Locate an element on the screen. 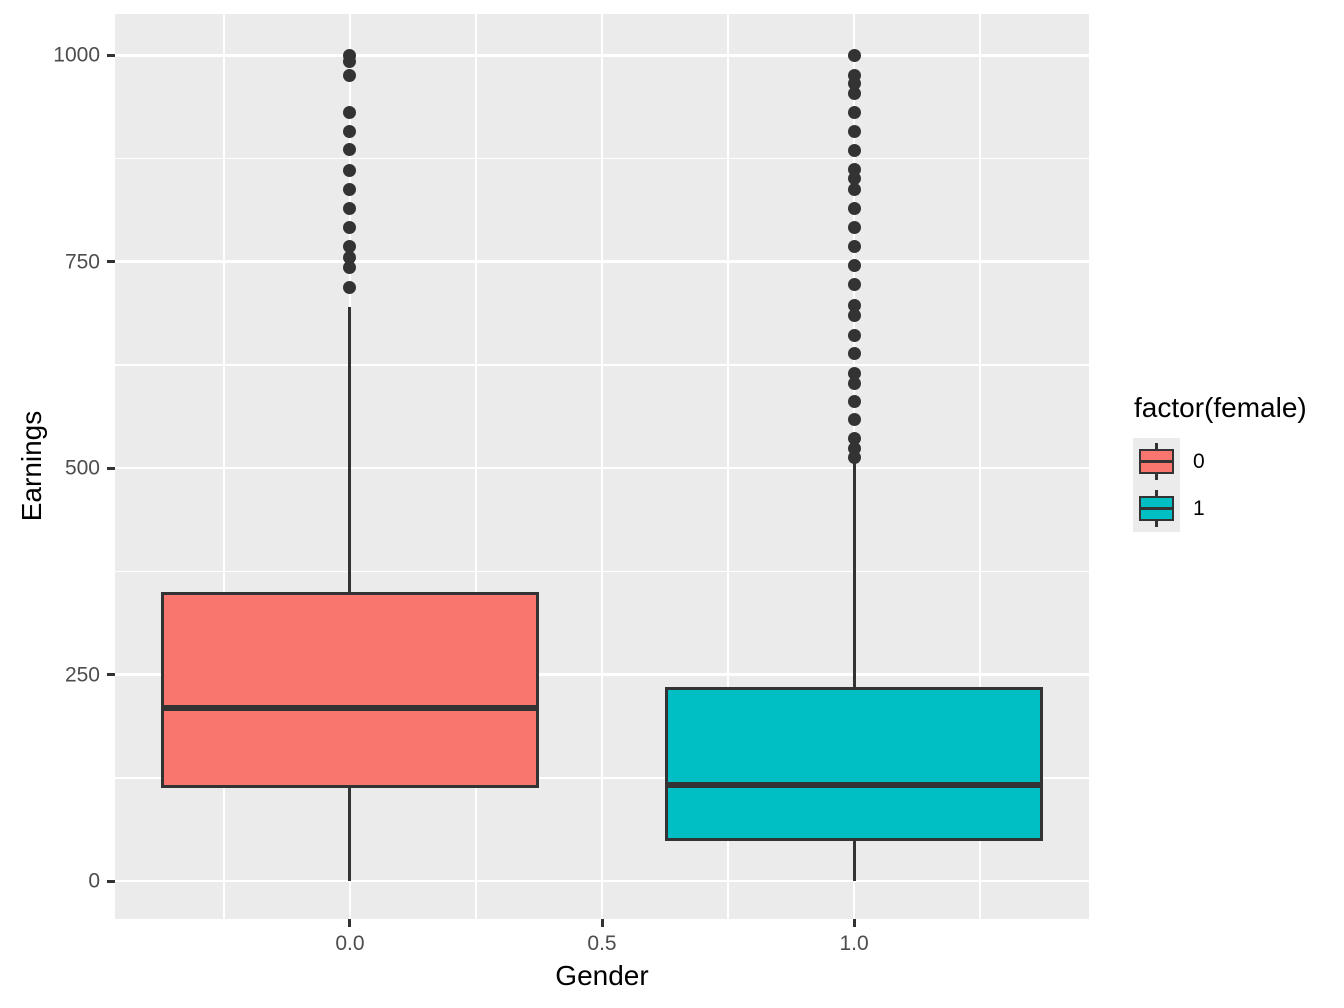 This screenshot has height=1008, width=1344. y-tick-label: 500 is located at coordinates (82, 468).